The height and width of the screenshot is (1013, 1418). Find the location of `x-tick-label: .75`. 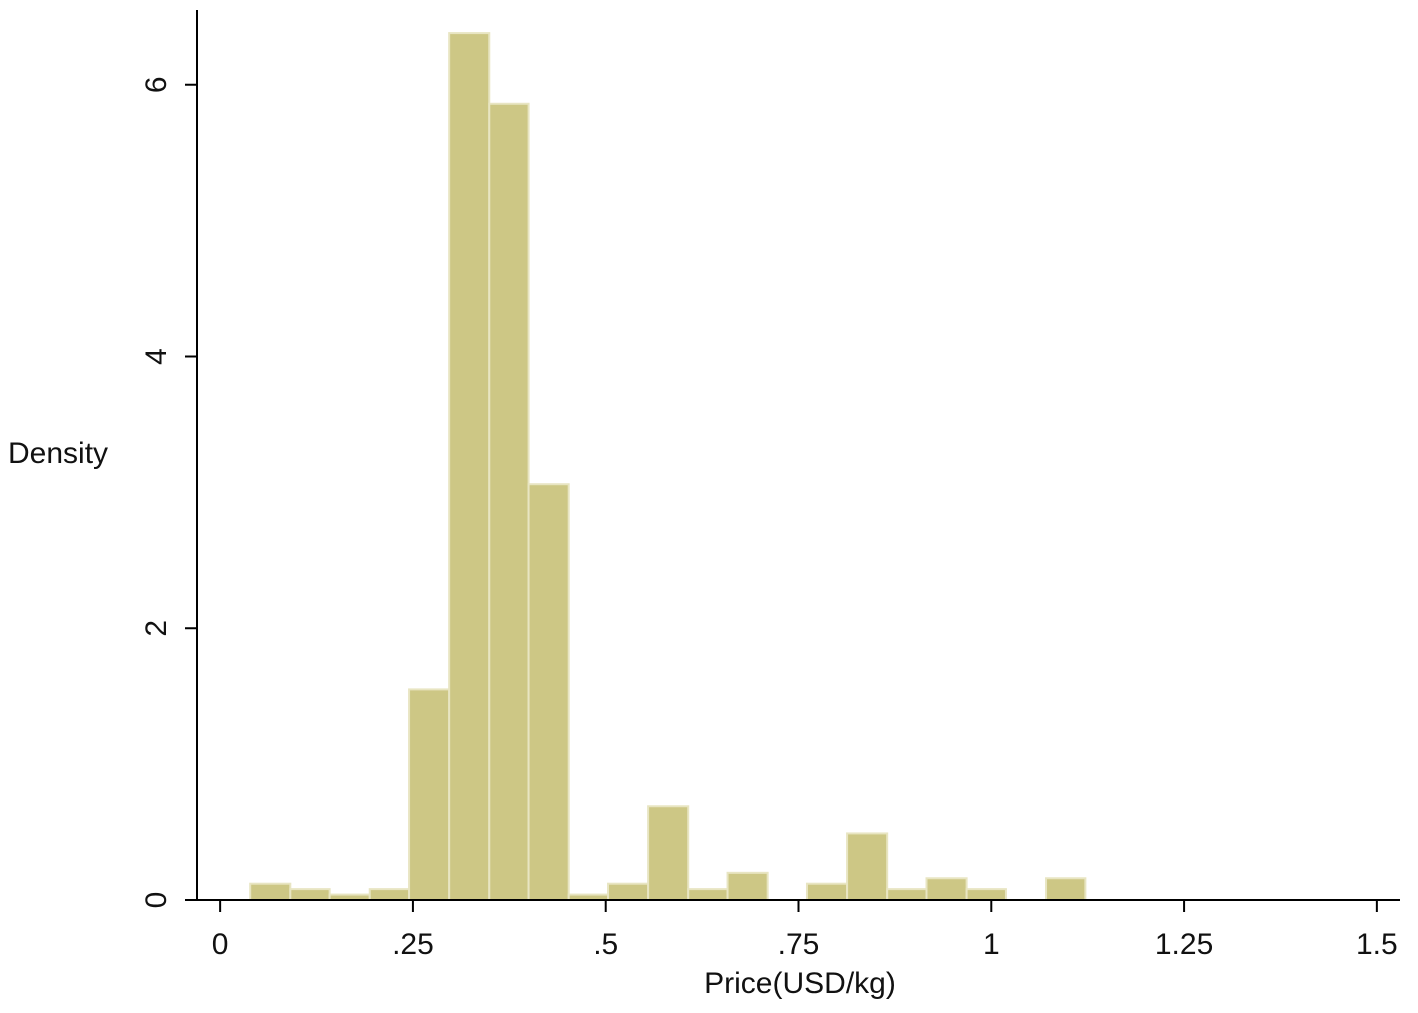

x-tick-label: .75 is located at coordinates (799, 944).